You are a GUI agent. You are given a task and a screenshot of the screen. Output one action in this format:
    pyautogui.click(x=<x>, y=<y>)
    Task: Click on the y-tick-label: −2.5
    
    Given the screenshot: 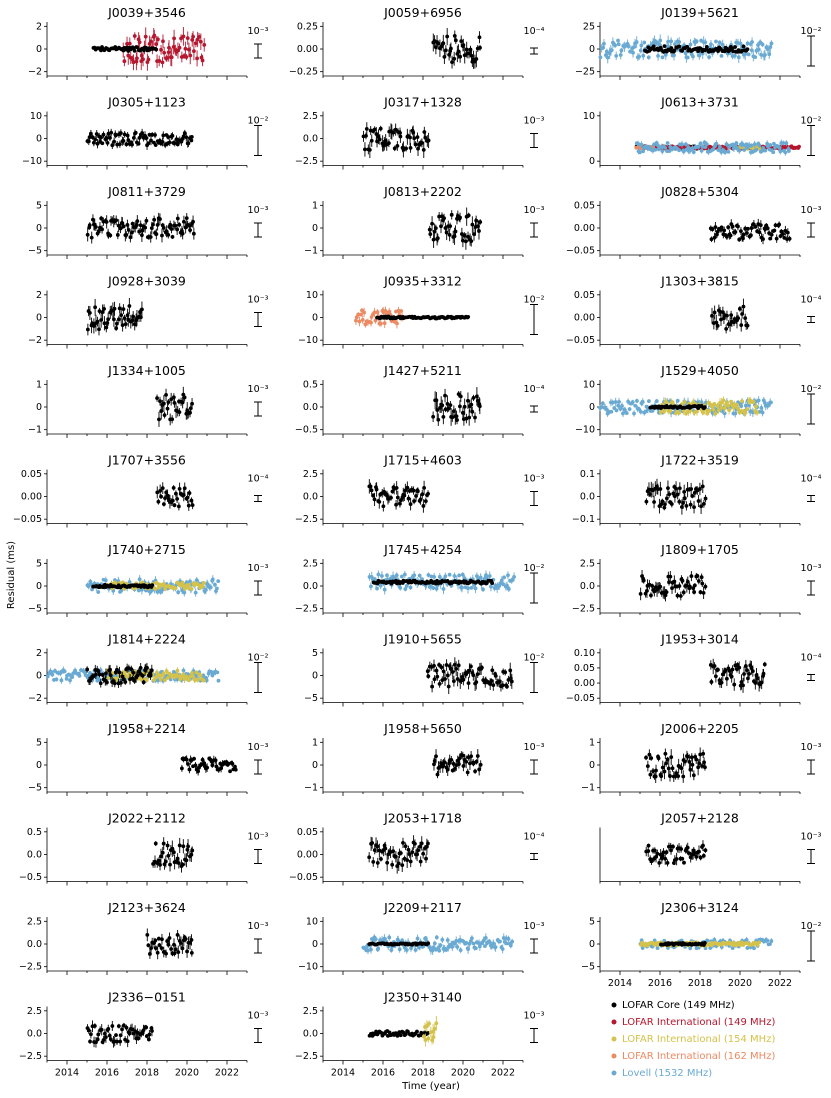 What is the action you would take?
    pyautogui.click(x=306, y=161)
    